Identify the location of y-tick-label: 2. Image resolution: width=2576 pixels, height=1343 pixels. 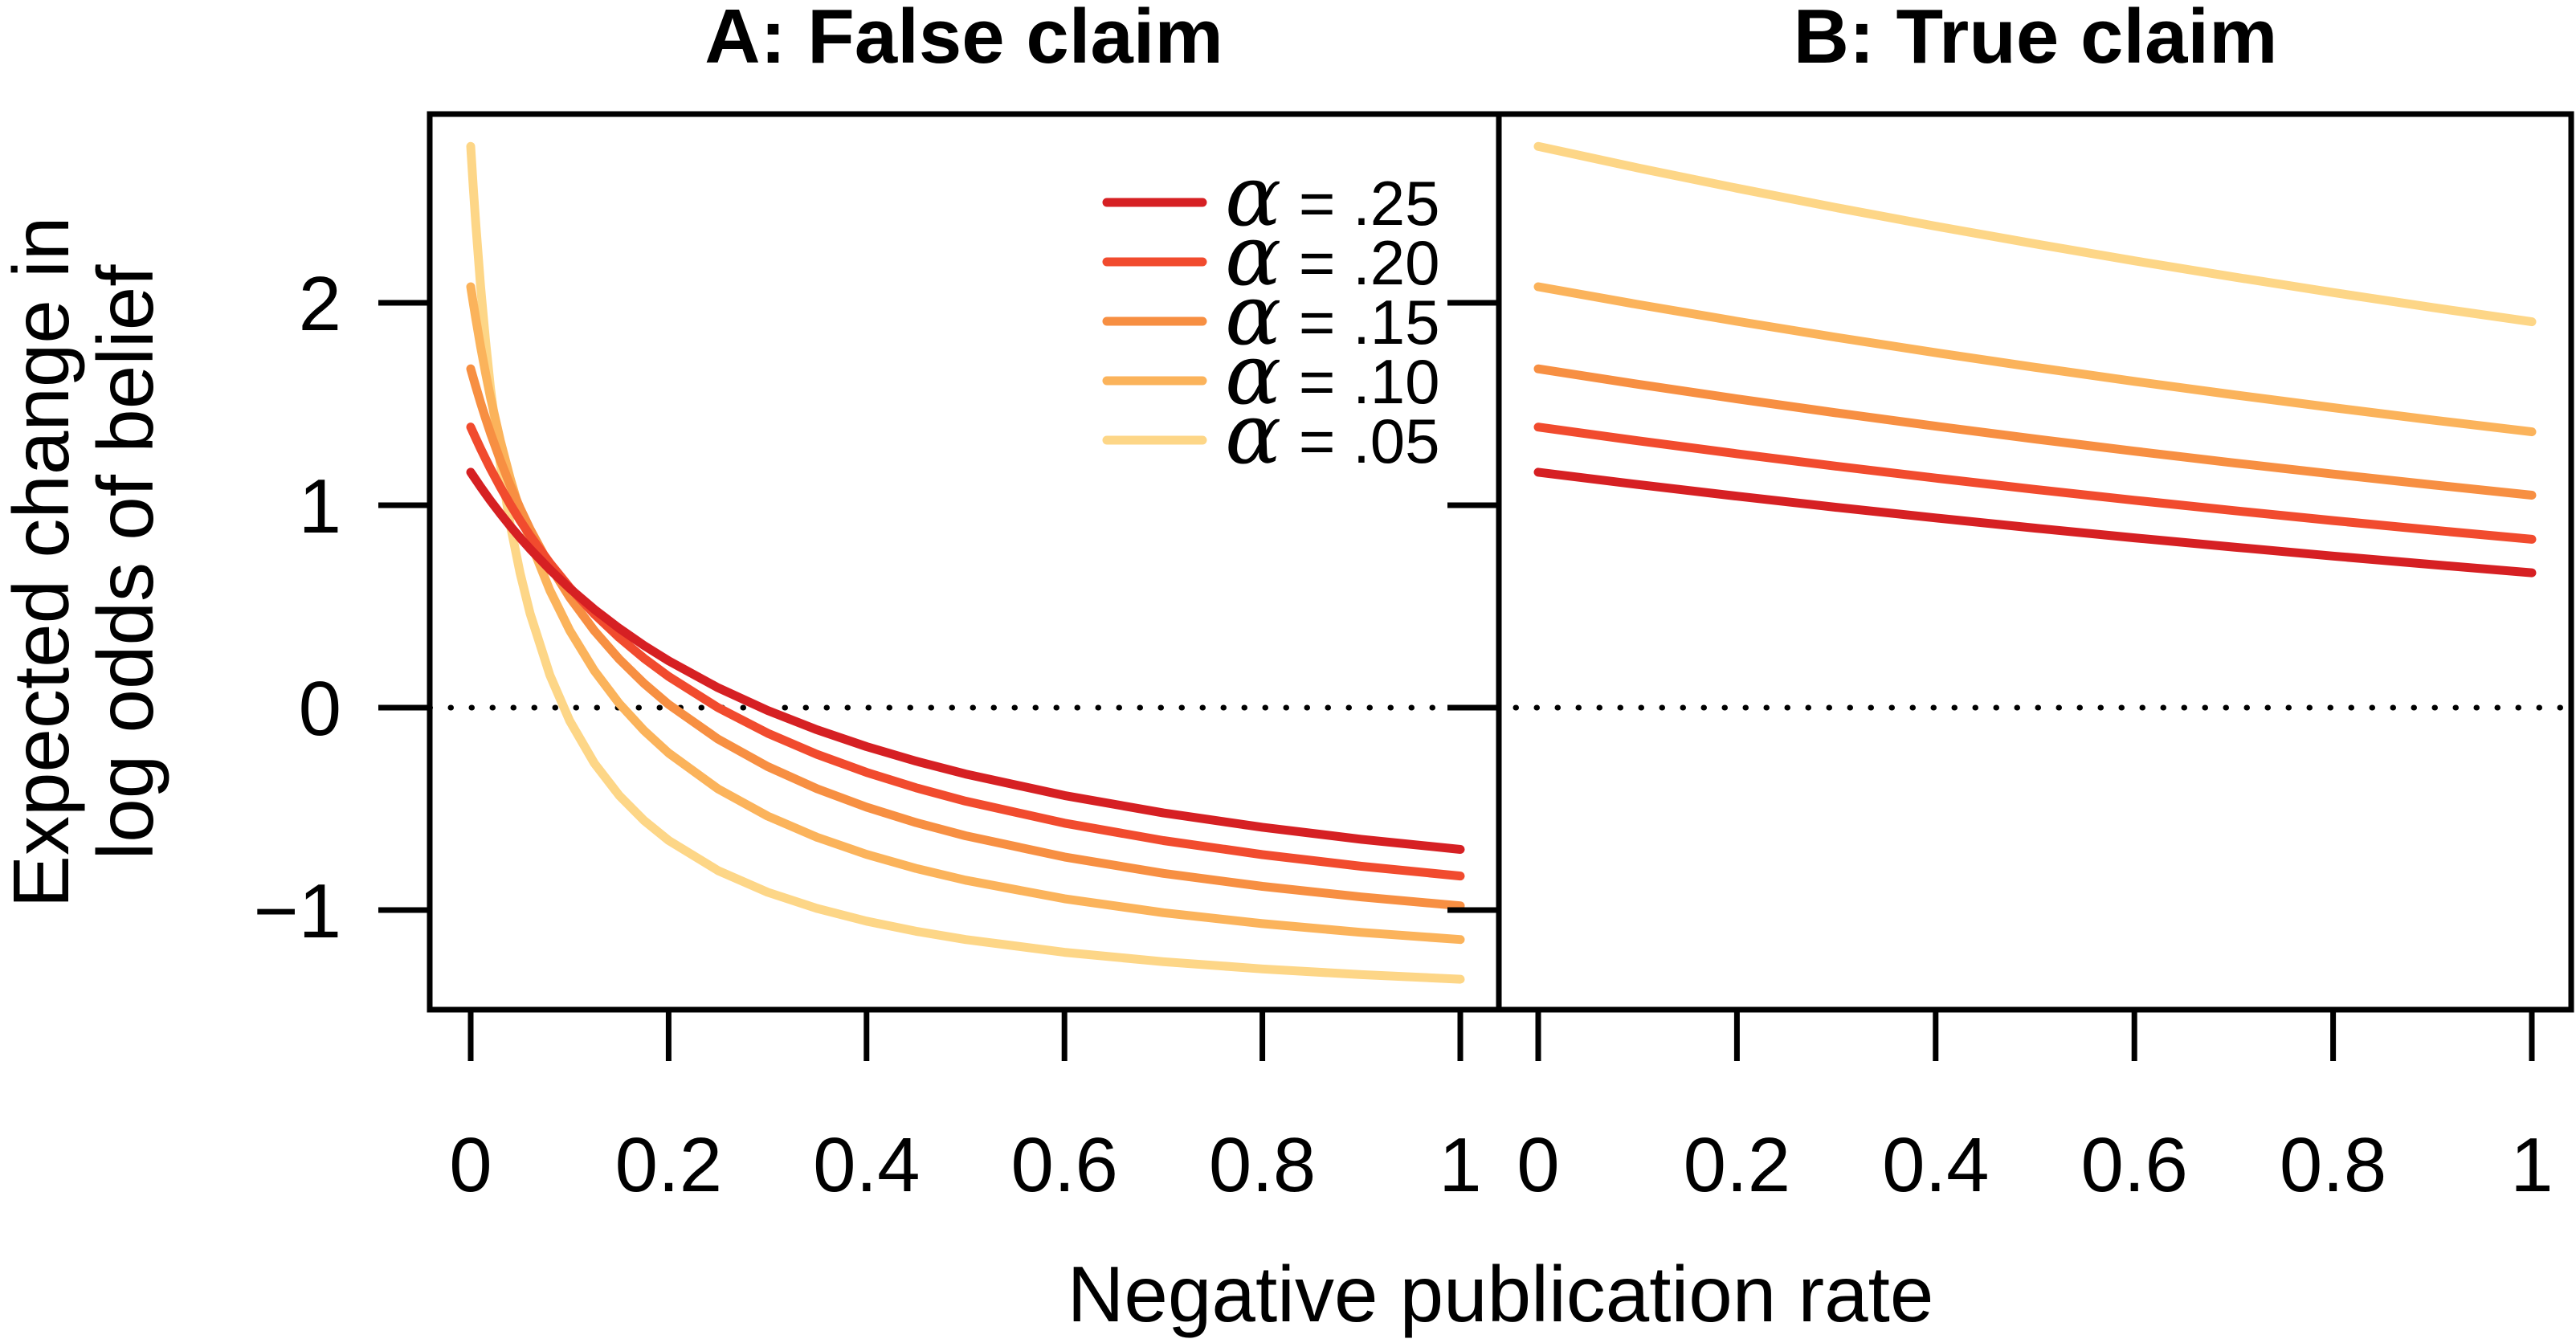
(320, 304).